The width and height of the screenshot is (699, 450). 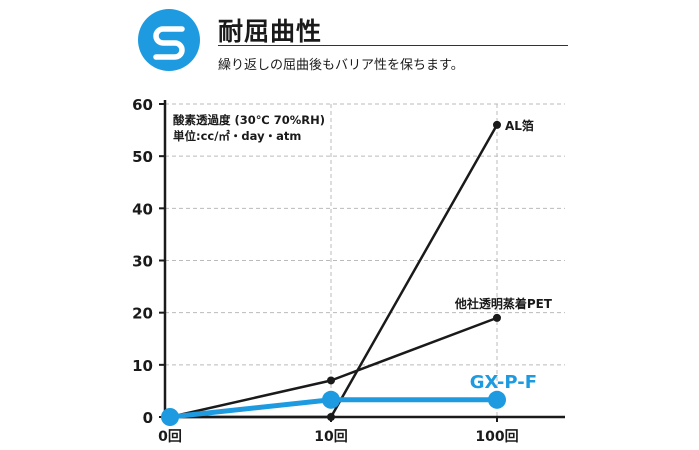 I want to click on y-tick-label-20: 20, so click(x=142, y=314).